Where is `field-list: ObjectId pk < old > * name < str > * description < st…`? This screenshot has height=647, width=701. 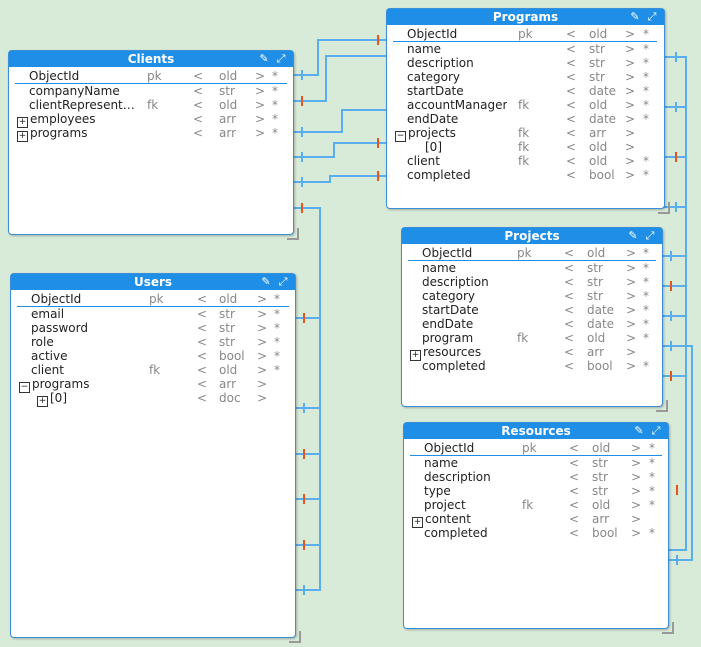
field-list: ObjectId pk < old > * name < str > * description < st… is located at coordinates (525, 104).